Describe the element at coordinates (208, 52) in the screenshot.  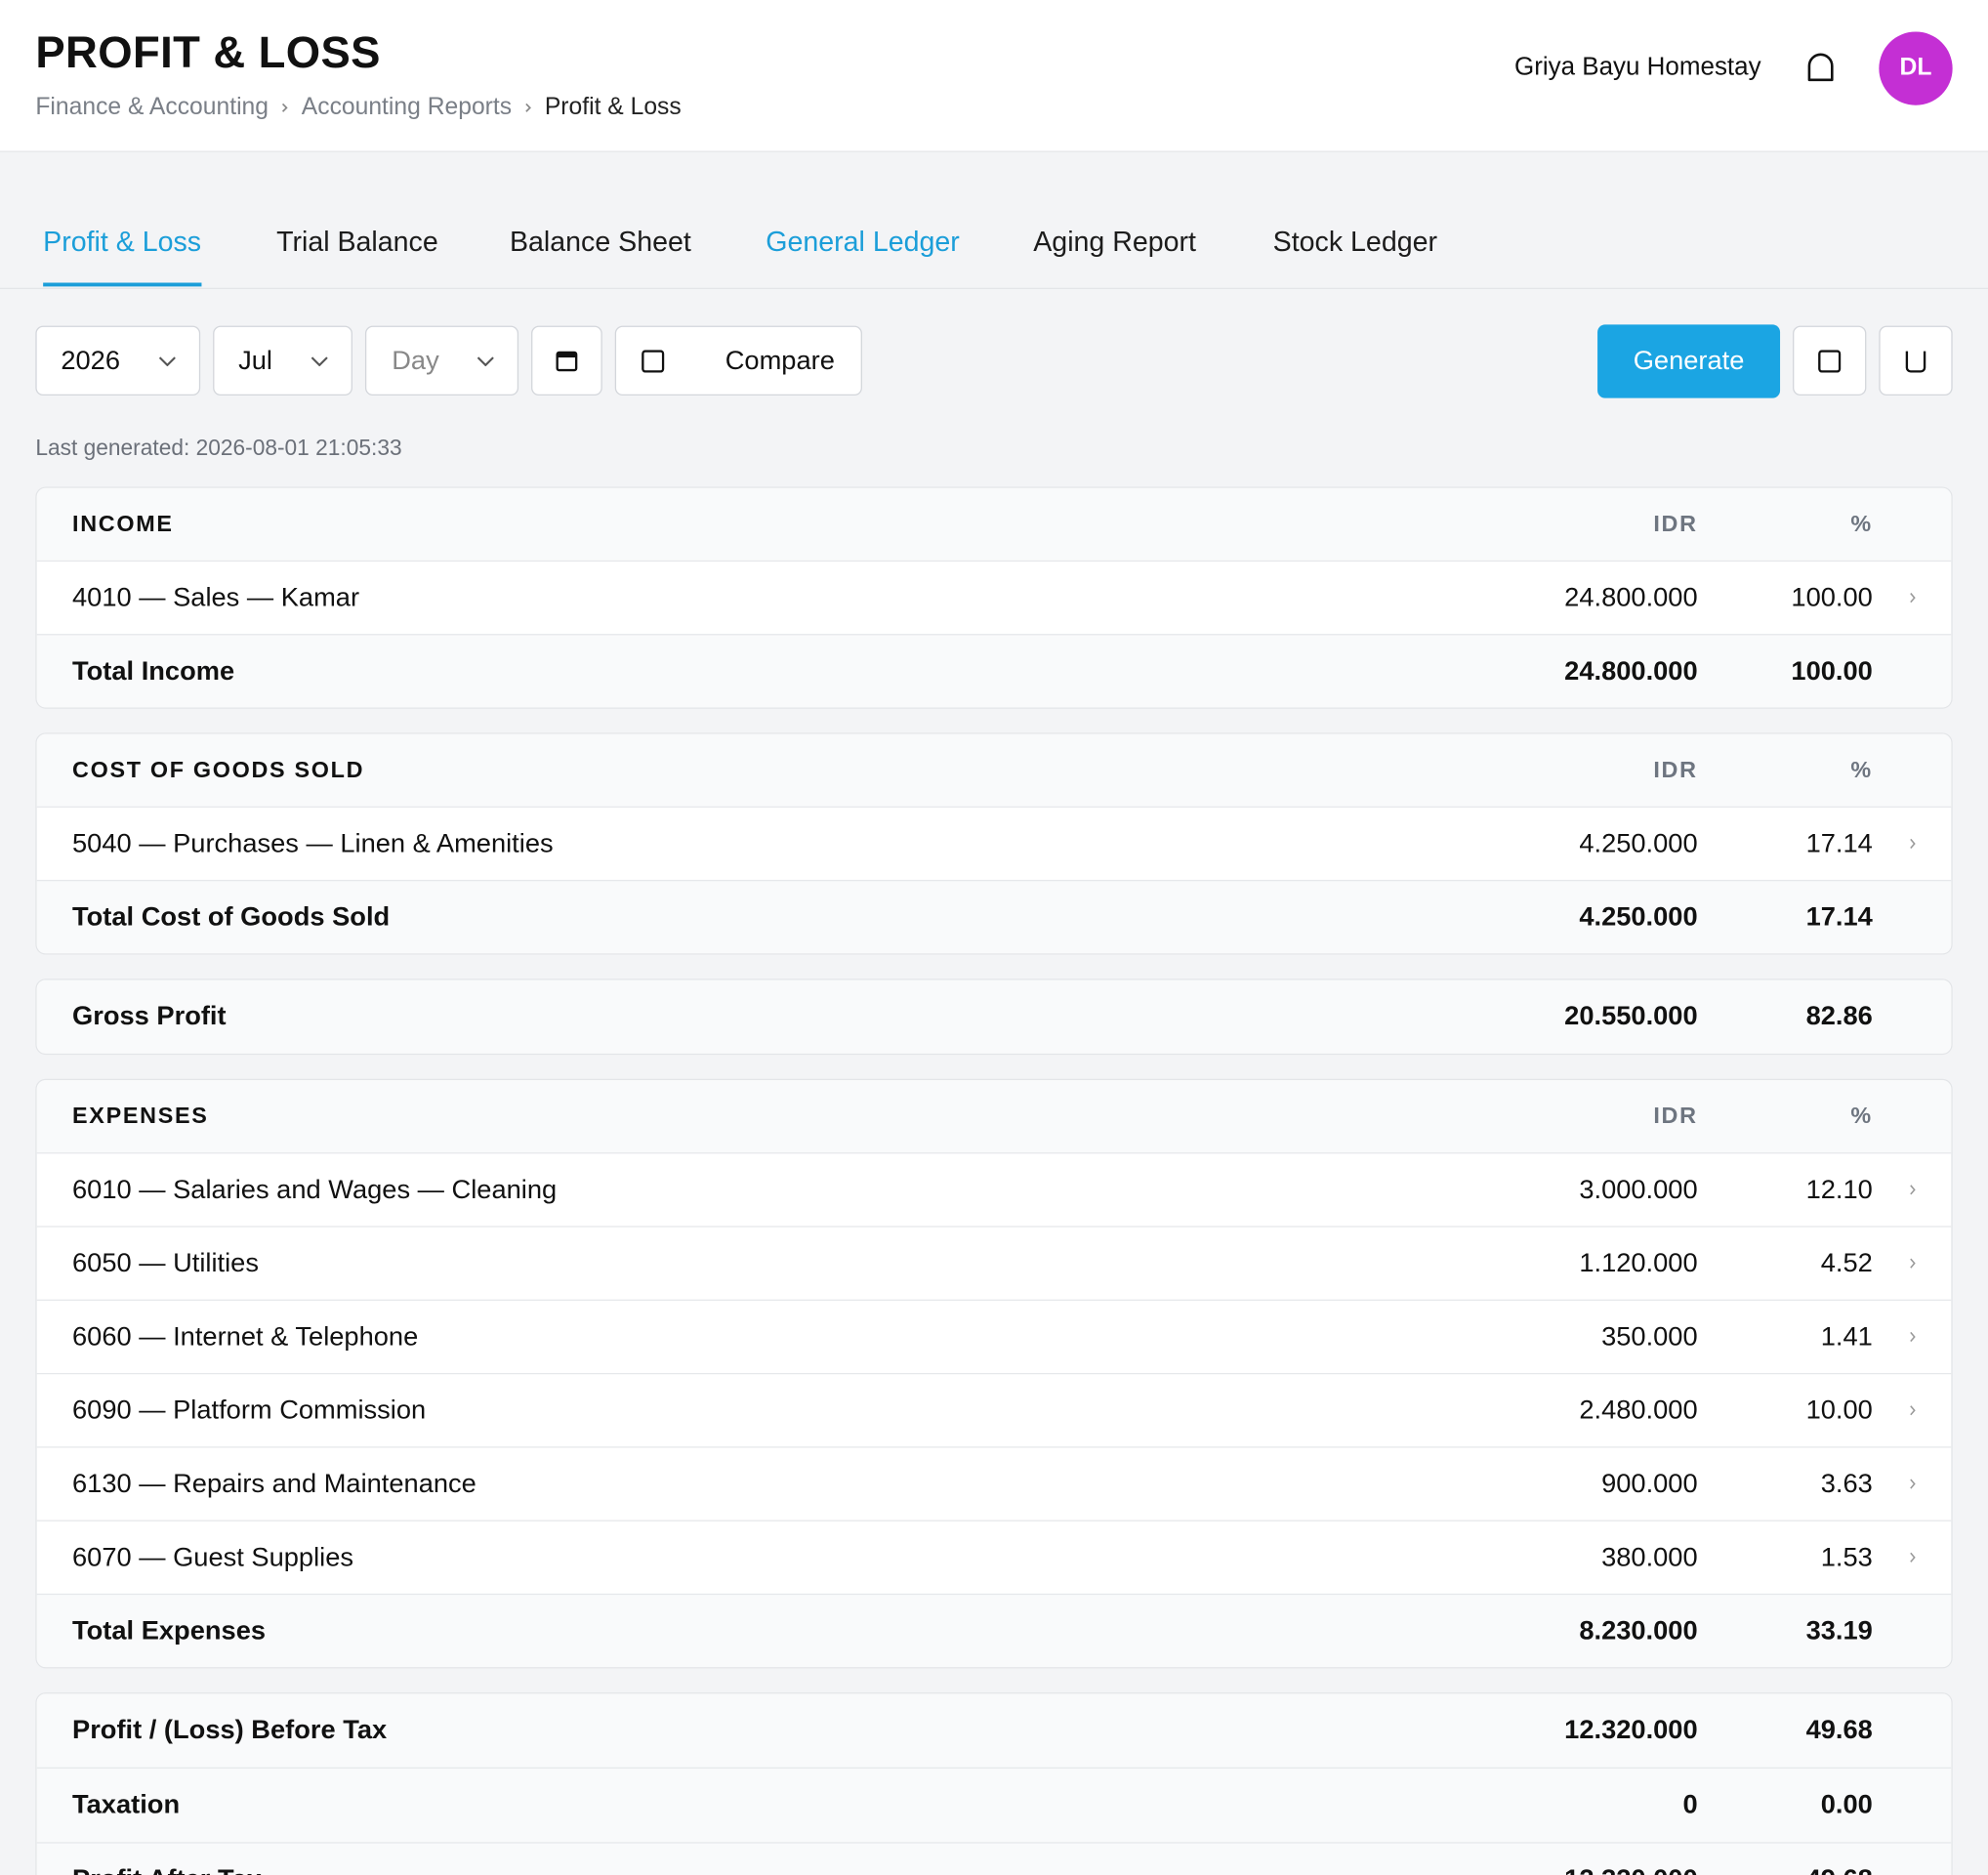
I see `page-title: PROFIT & LOSS` at that location.